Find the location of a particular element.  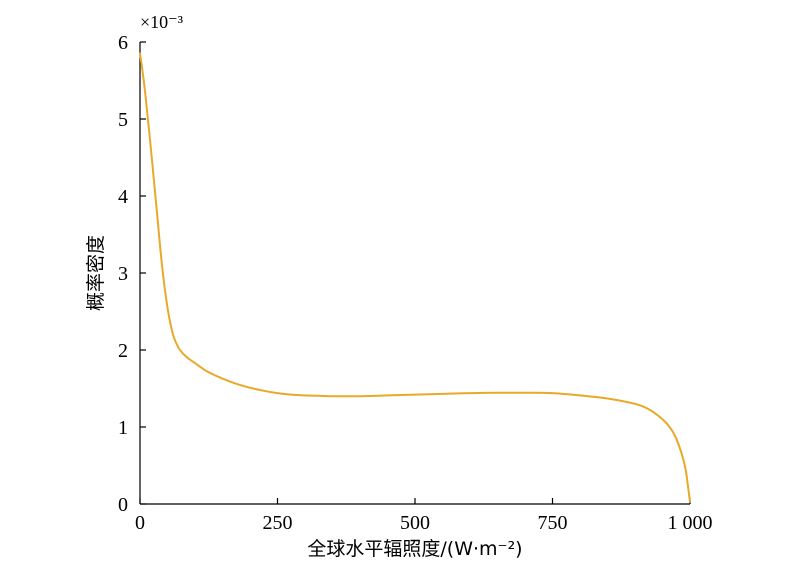

x-axis-ticks: 0 250 500 750 1 000 is located at coordinates (424, 516).